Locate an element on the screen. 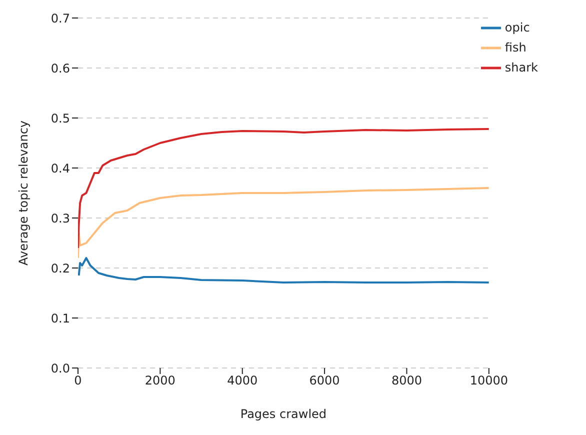 The height and width of the screenshot is (435, 586). y-tick-label: 0.2 is located at coordinates (60, 268).